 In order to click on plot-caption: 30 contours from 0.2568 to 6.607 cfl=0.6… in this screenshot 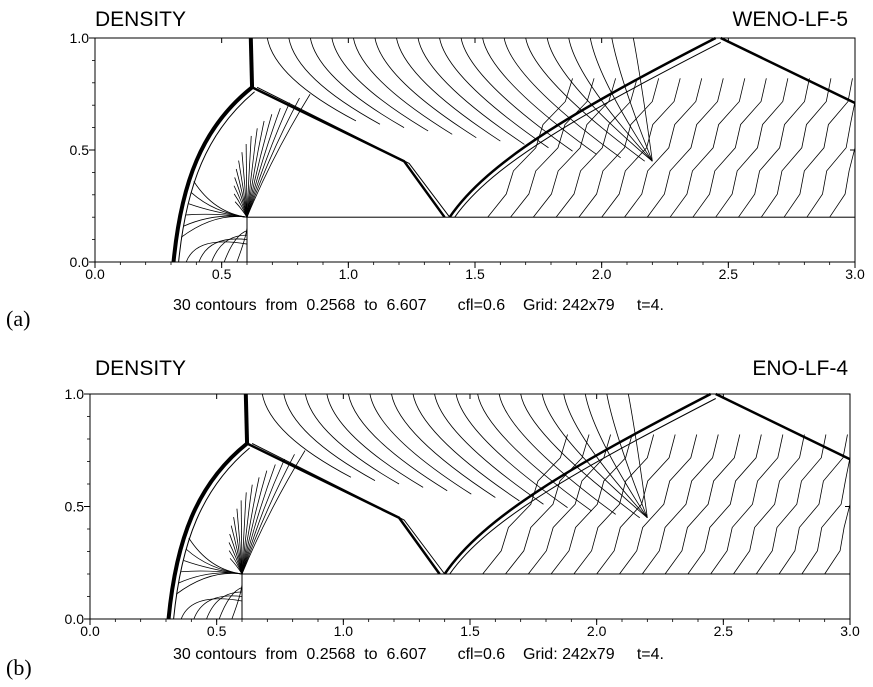, I will do `click(418, 305)`.